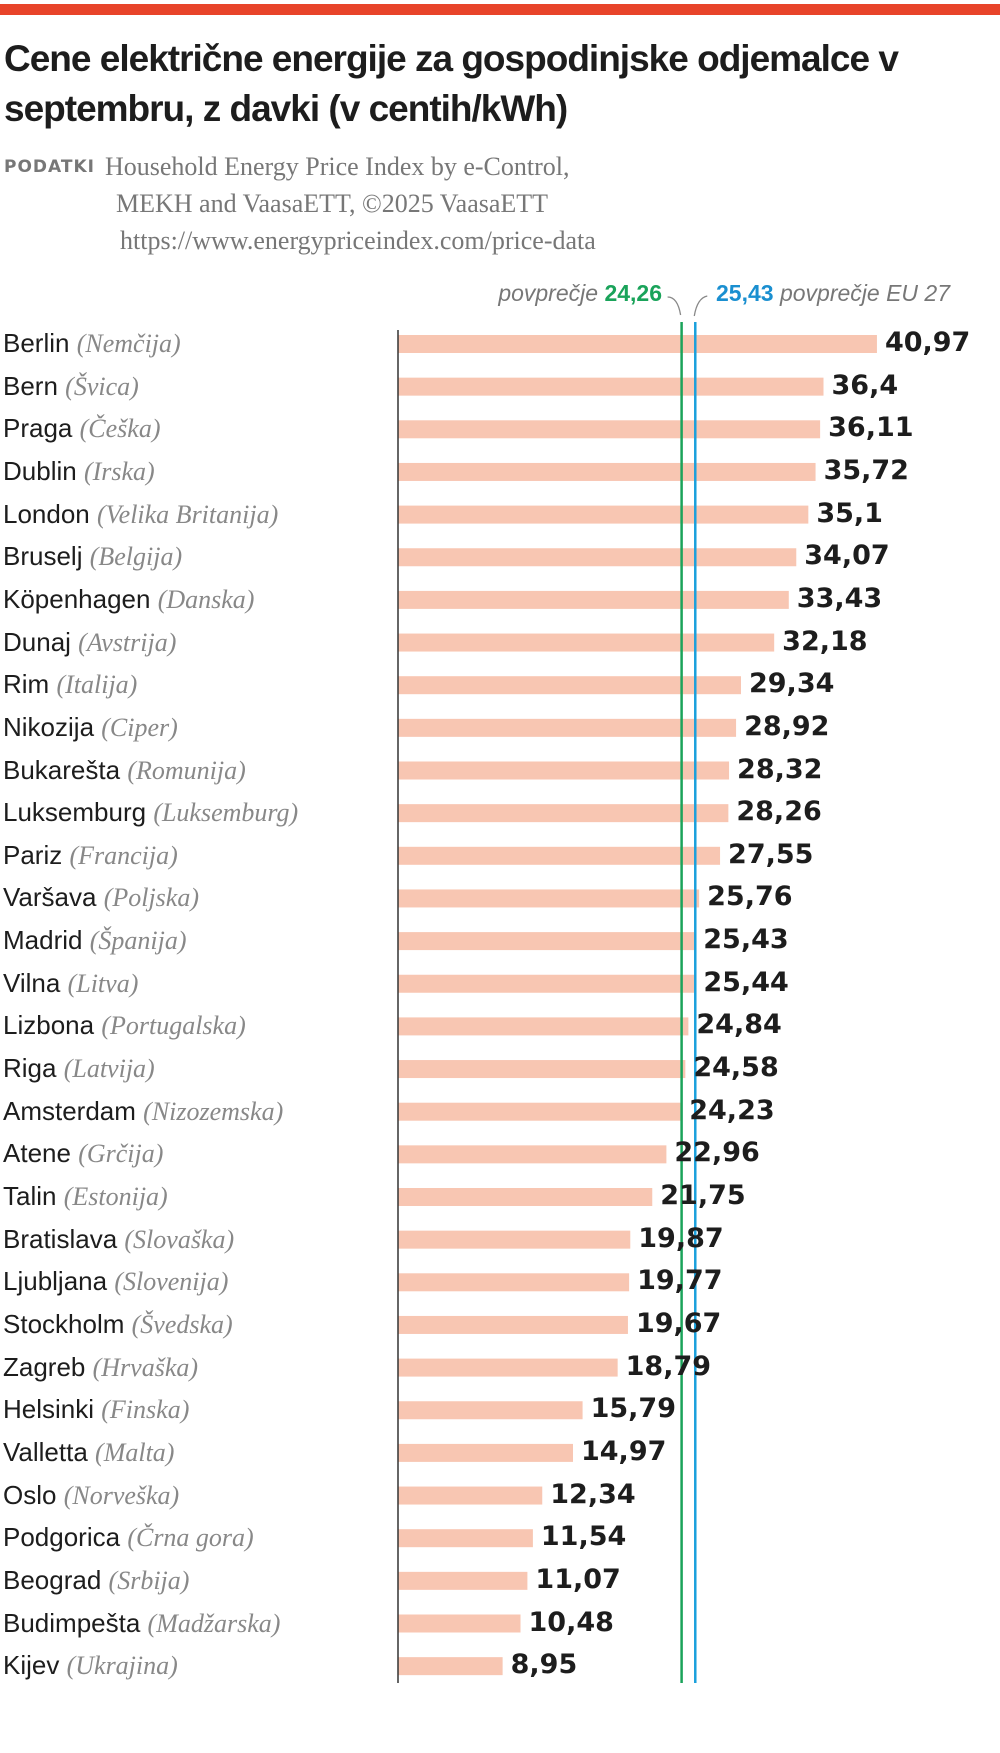 The height and width of the screenshot is (1753, 1000). What do you see at coordinates (190, 1538) in the screenshot?
I see `country-name: (Črna gora)` at bounding box center [190, 1538].